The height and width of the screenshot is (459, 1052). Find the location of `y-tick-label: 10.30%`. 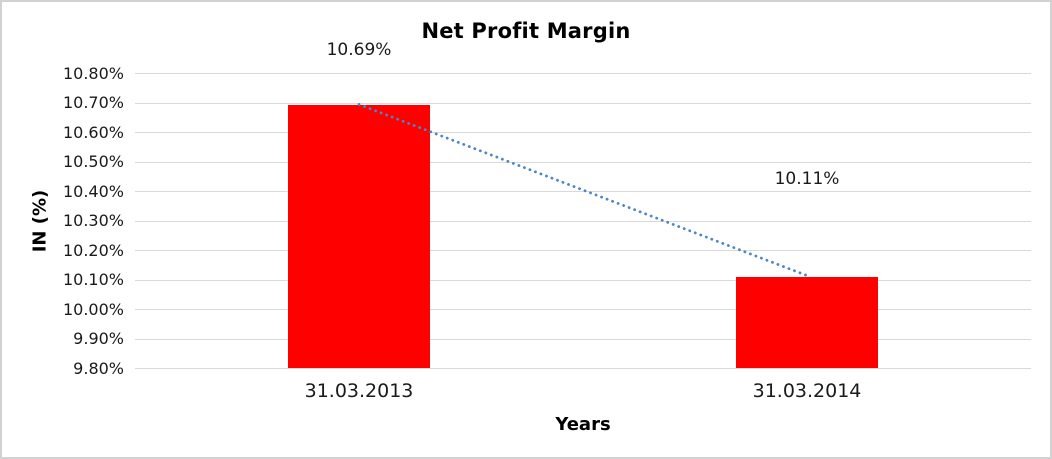

y-tick-label: 10.30% is located at coordinates (93, 220).